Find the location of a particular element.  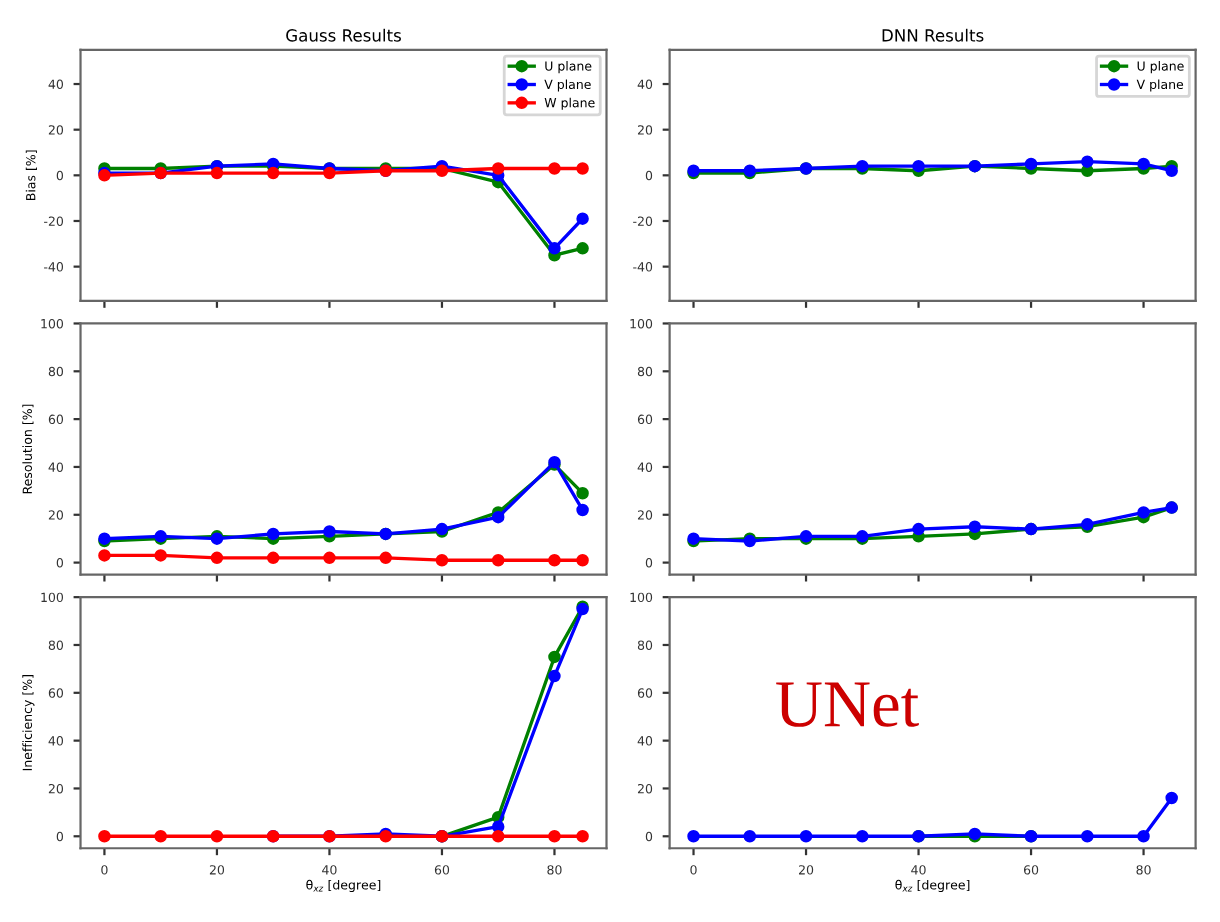

chart-title: Gauss Results is located at coordinates (343, 35).